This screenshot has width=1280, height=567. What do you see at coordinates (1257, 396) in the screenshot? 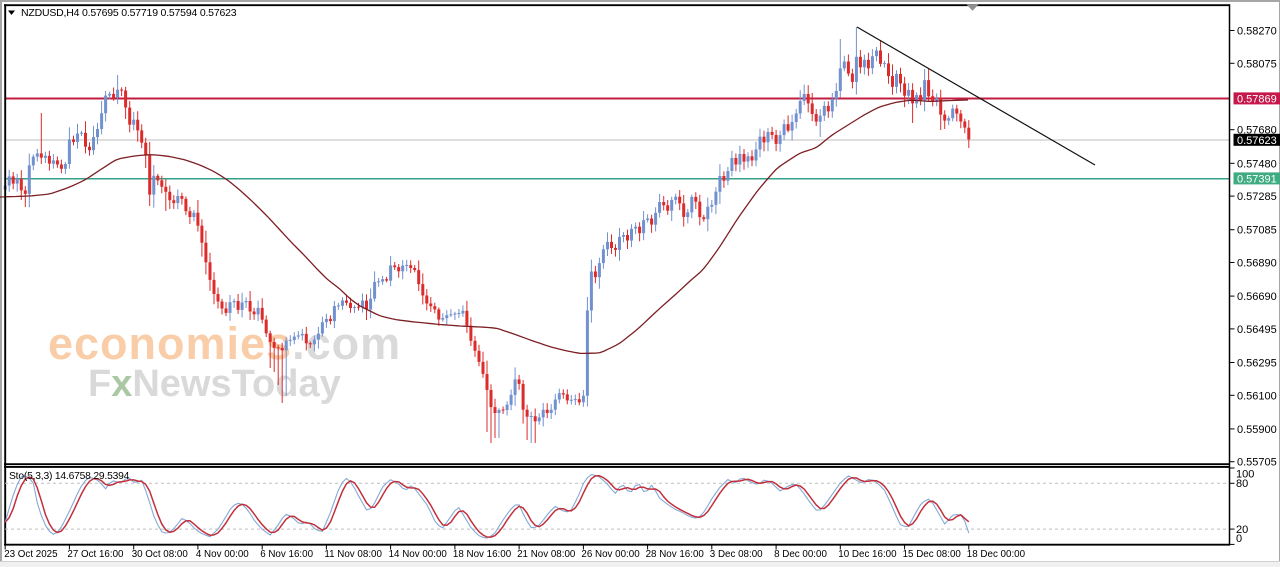
I see `svg-text: 0.56100` at bounding box center [1257, 396].